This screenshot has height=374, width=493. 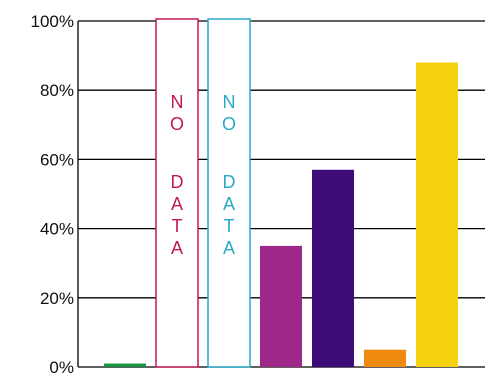 I want to click on y-tick-label: 0%, so click(x=61, y=366).